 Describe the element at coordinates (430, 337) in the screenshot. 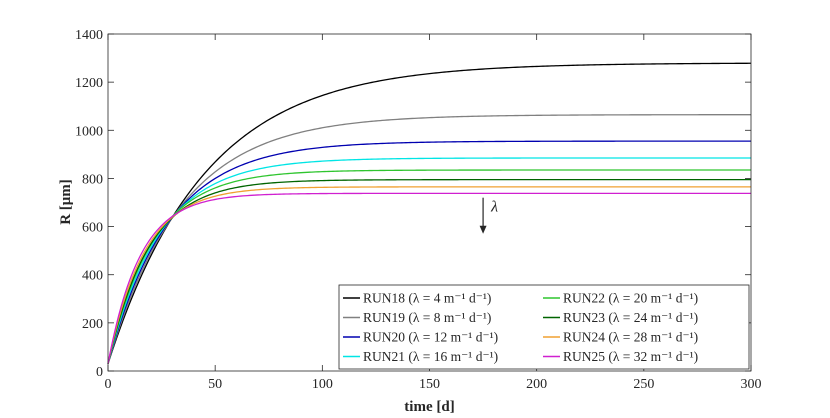

I see `legend-entry-run20: RUN20 (λ = 12 m⁻¹ d⁻¹)` at that location.